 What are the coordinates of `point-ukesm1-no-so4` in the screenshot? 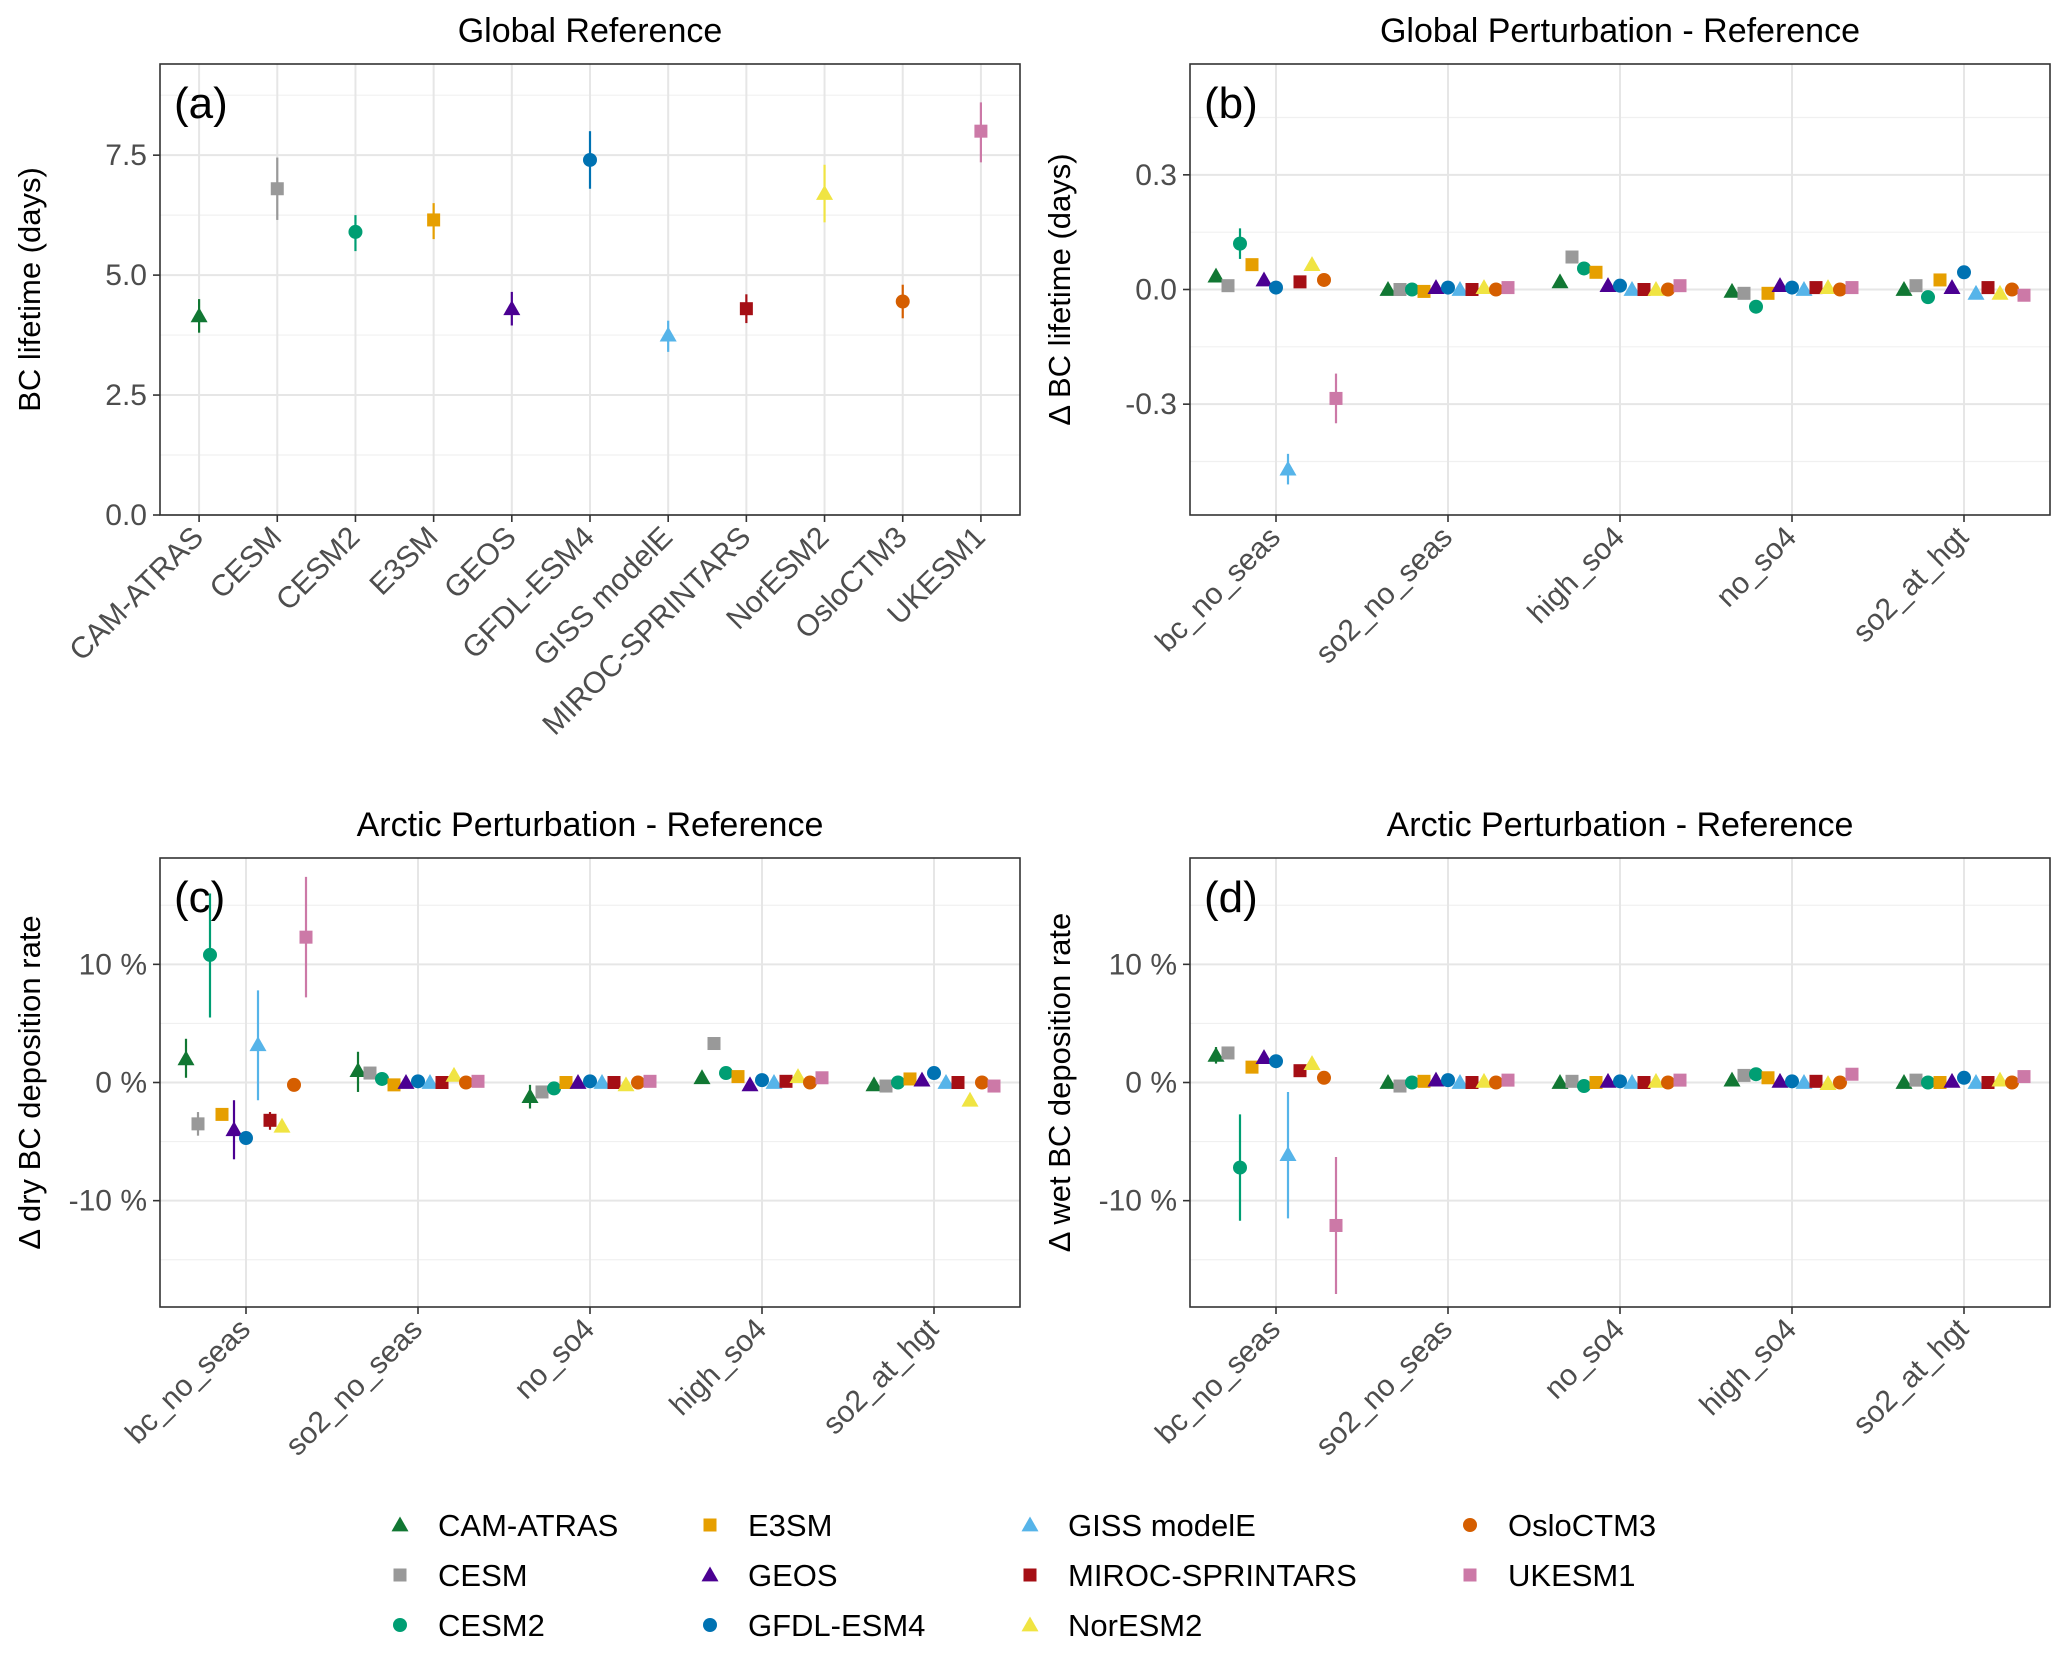 It's located at (1852, 288).